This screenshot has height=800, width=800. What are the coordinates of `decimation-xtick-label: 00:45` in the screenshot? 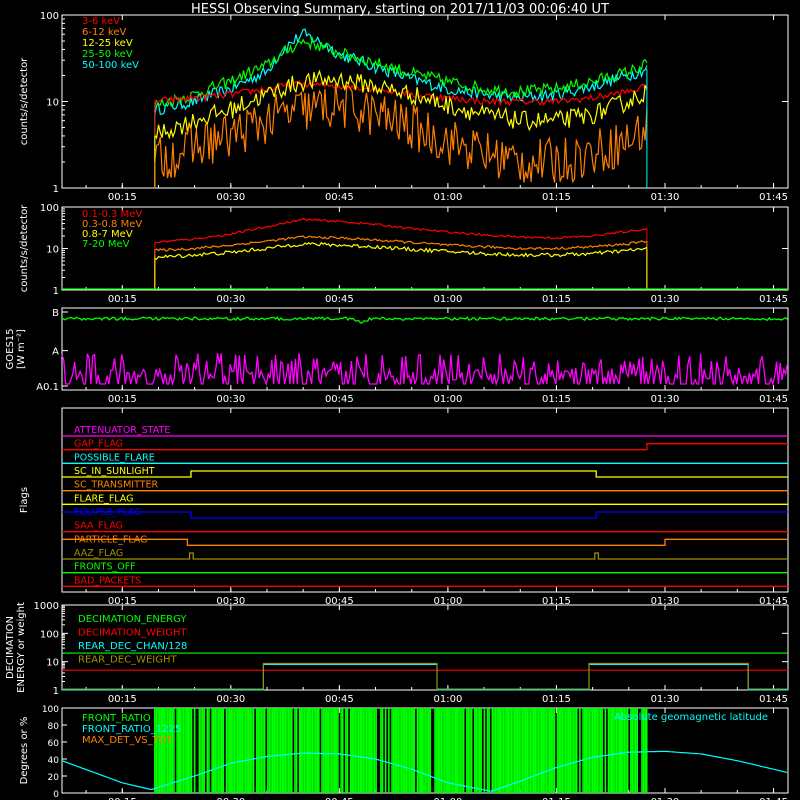 It's located at (339, 699).